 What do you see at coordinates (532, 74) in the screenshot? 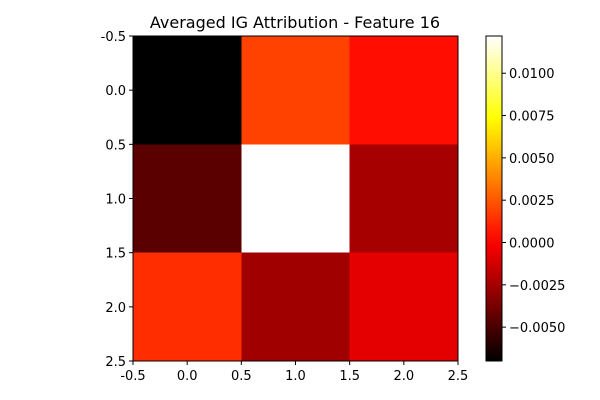
I see `colorbar-tick-label: 0.0100` at bounding box center [532, 74].